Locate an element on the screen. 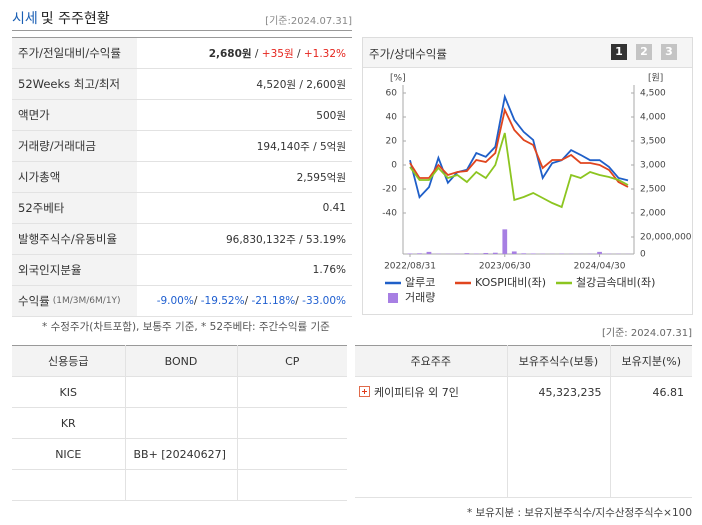  table-cell: BB+ [20240627] is located at coordinates (181, 454).